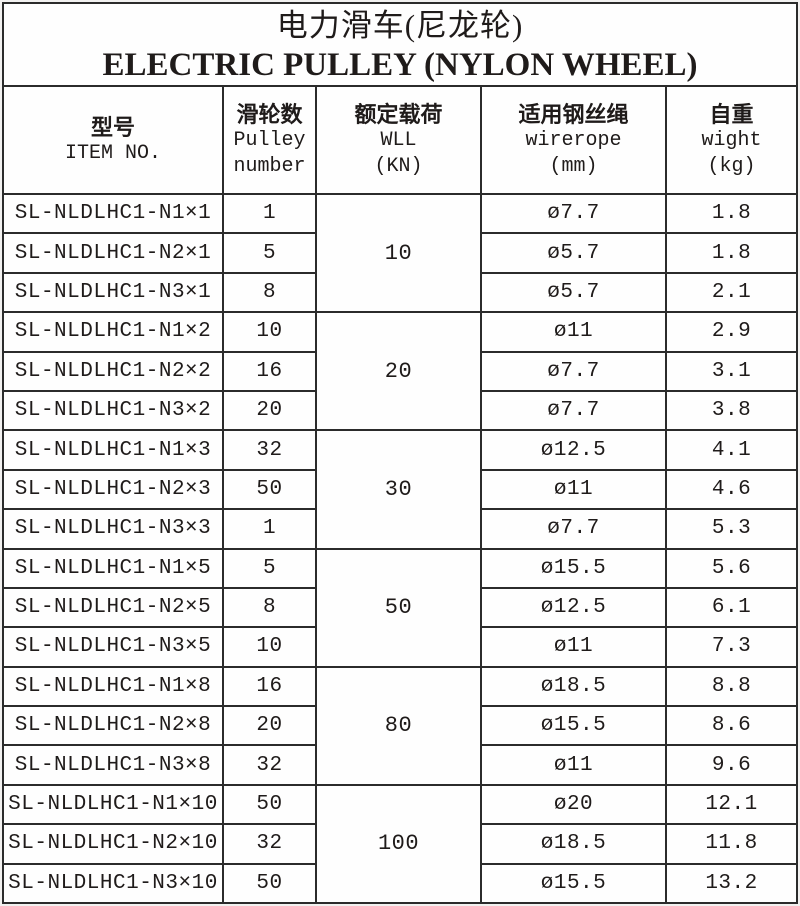 The width and height of the screenshot is (800, 906). What do you see at coordinates (113, 765) in the screenshot?
I see `cell-item-no: SL-NLDLHC1-N3×8` at bounding box center [113, 765].